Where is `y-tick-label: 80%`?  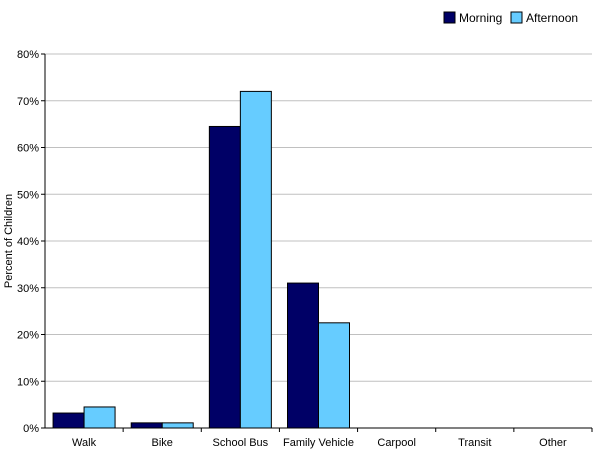
y-tick-label: 80% is located at coordinates (28, 55).